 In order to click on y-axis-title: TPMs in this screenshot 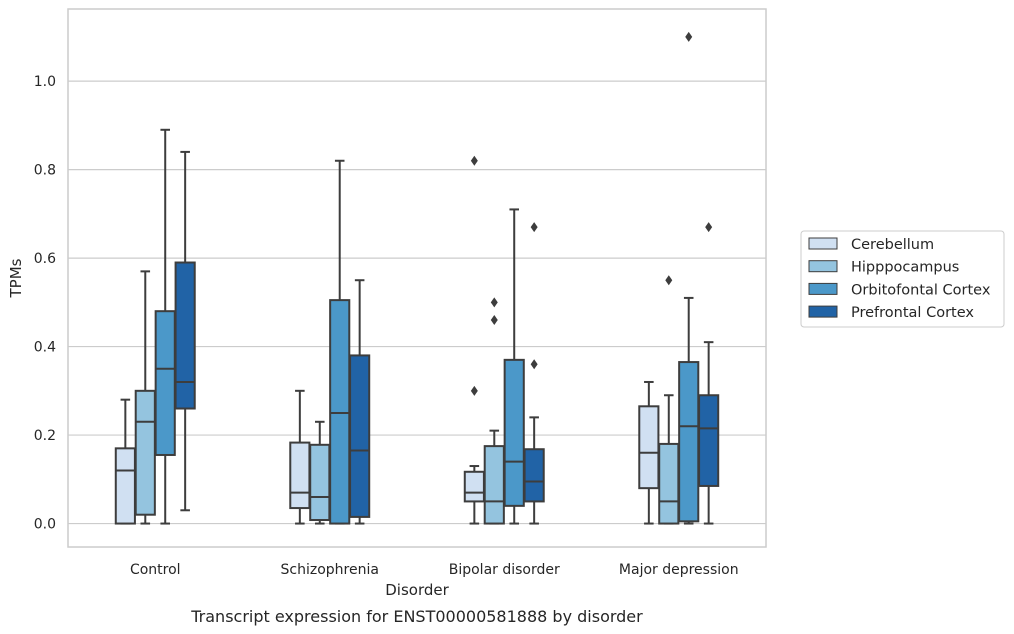, I will do `click(16, 278)`.